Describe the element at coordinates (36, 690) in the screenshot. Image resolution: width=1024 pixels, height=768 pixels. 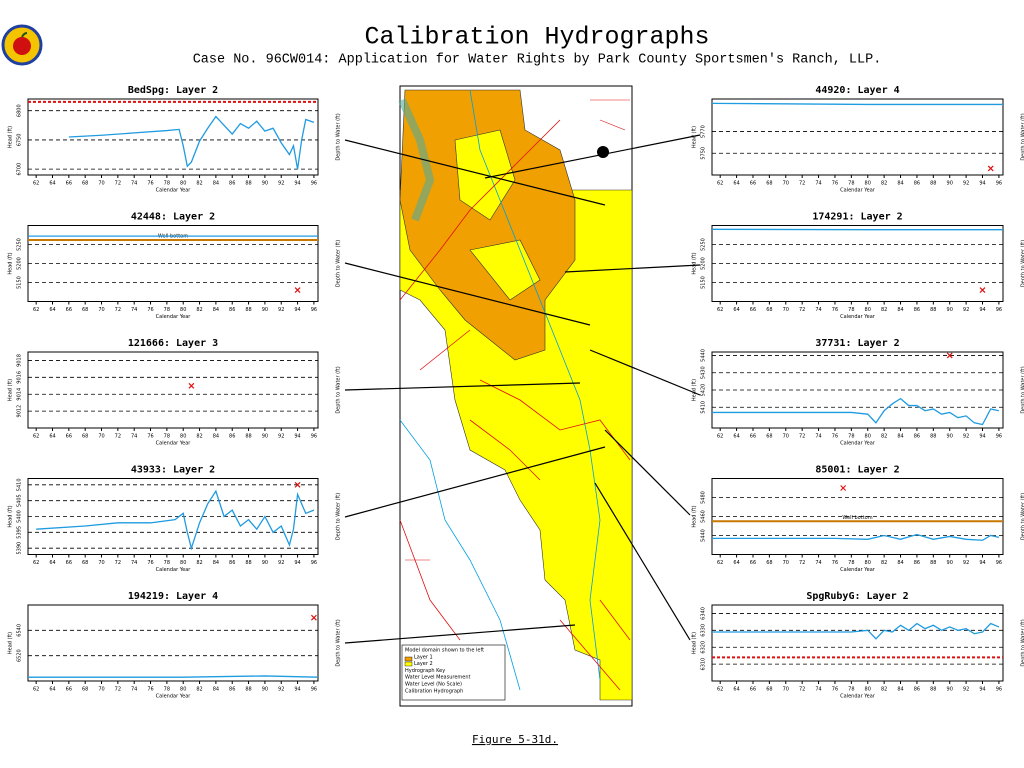
I see `x-tick-label: 62` at that location.